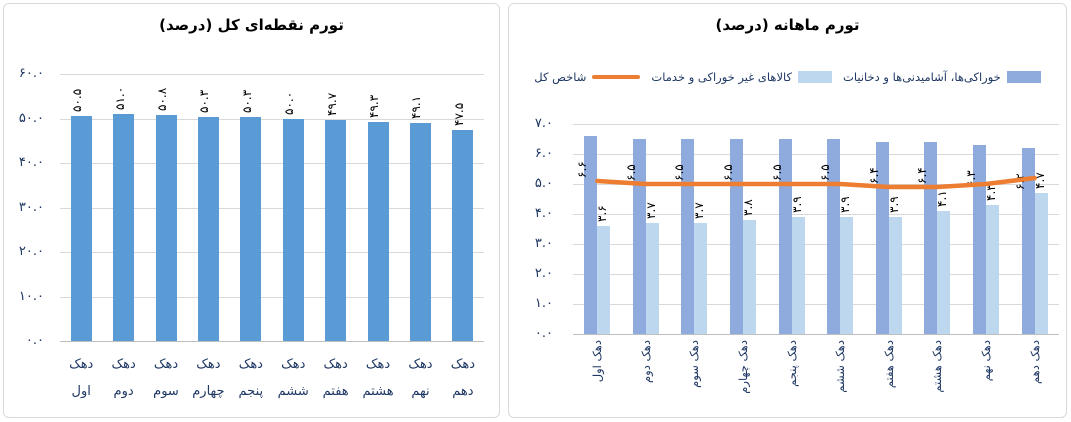 Image resolution: width=1071 pixels, height=422 pixels. I want to click on category-word-2: سوم, so click(166, 391).